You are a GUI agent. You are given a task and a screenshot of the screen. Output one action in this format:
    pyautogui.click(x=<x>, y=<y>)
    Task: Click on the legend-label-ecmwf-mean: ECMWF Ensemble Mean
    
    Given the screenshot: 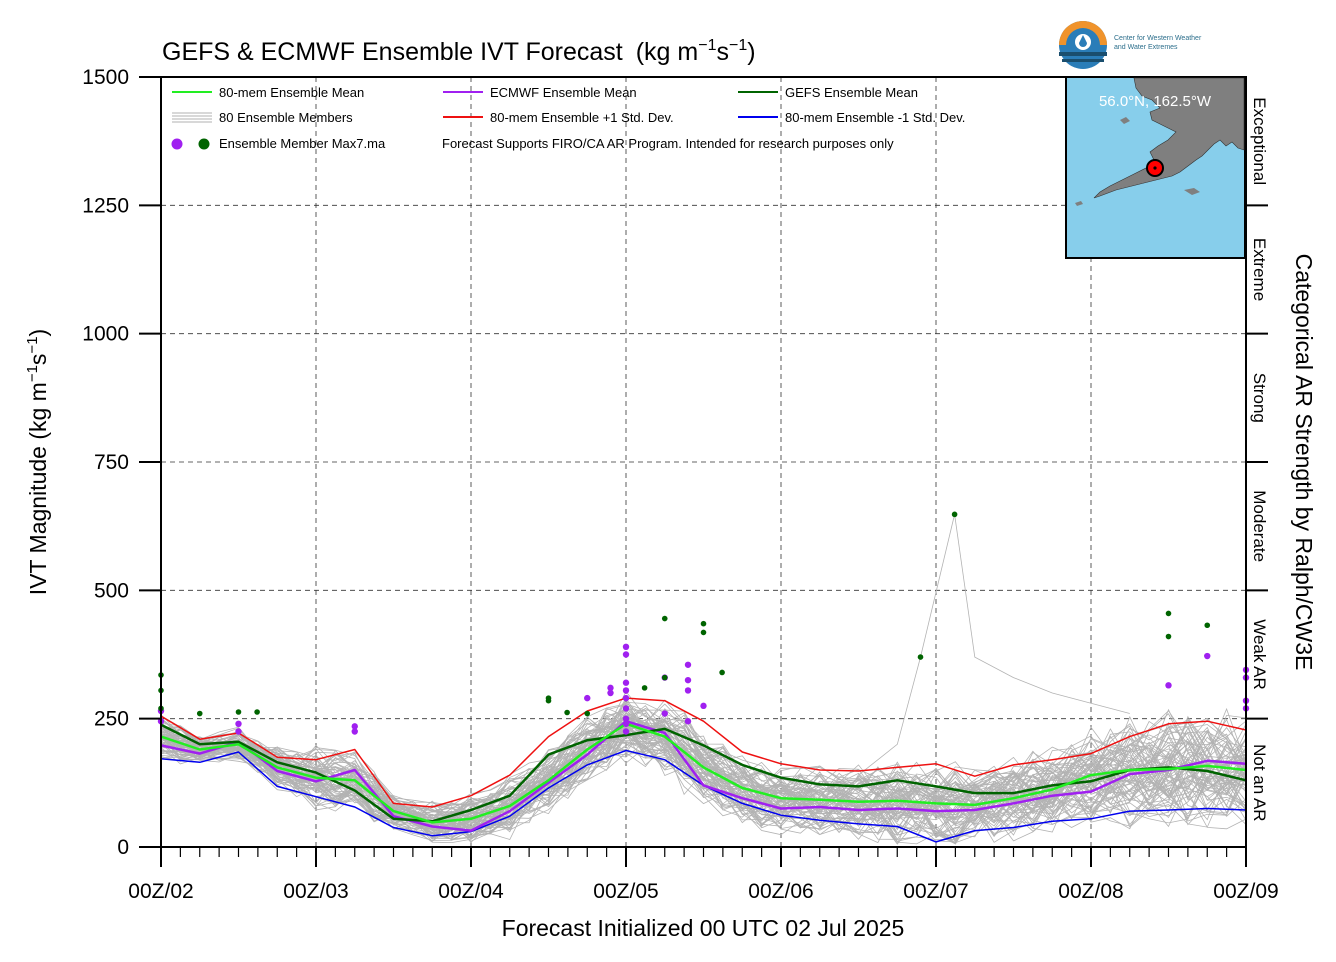 What is the action you would take?
    pyautogui.click(x=563, y=92)
    